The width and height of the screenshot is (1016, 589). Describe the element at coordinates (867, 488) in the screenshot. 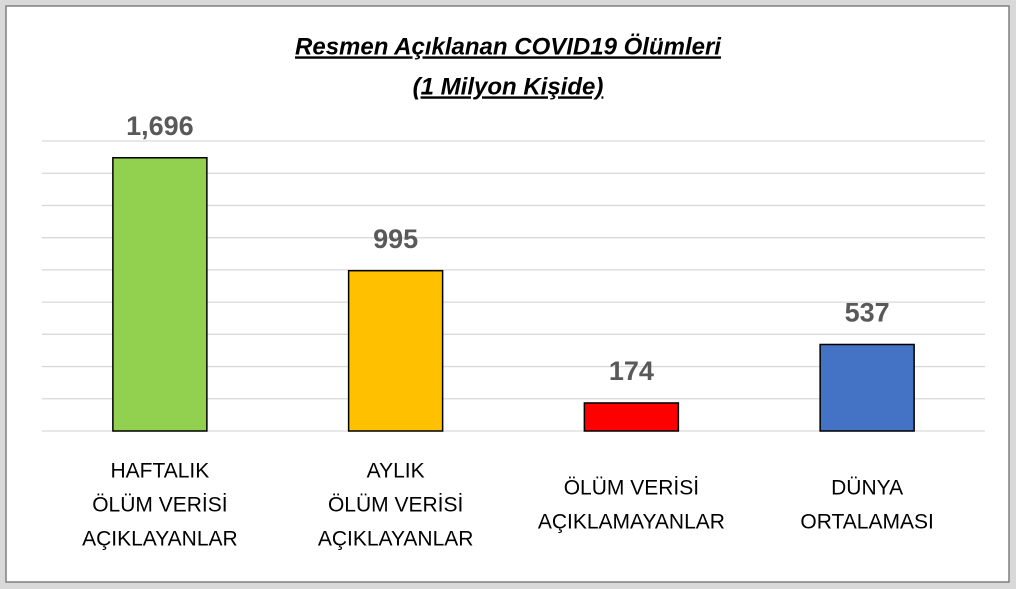

I see `x-tick-label: DÜNYA` at that location.